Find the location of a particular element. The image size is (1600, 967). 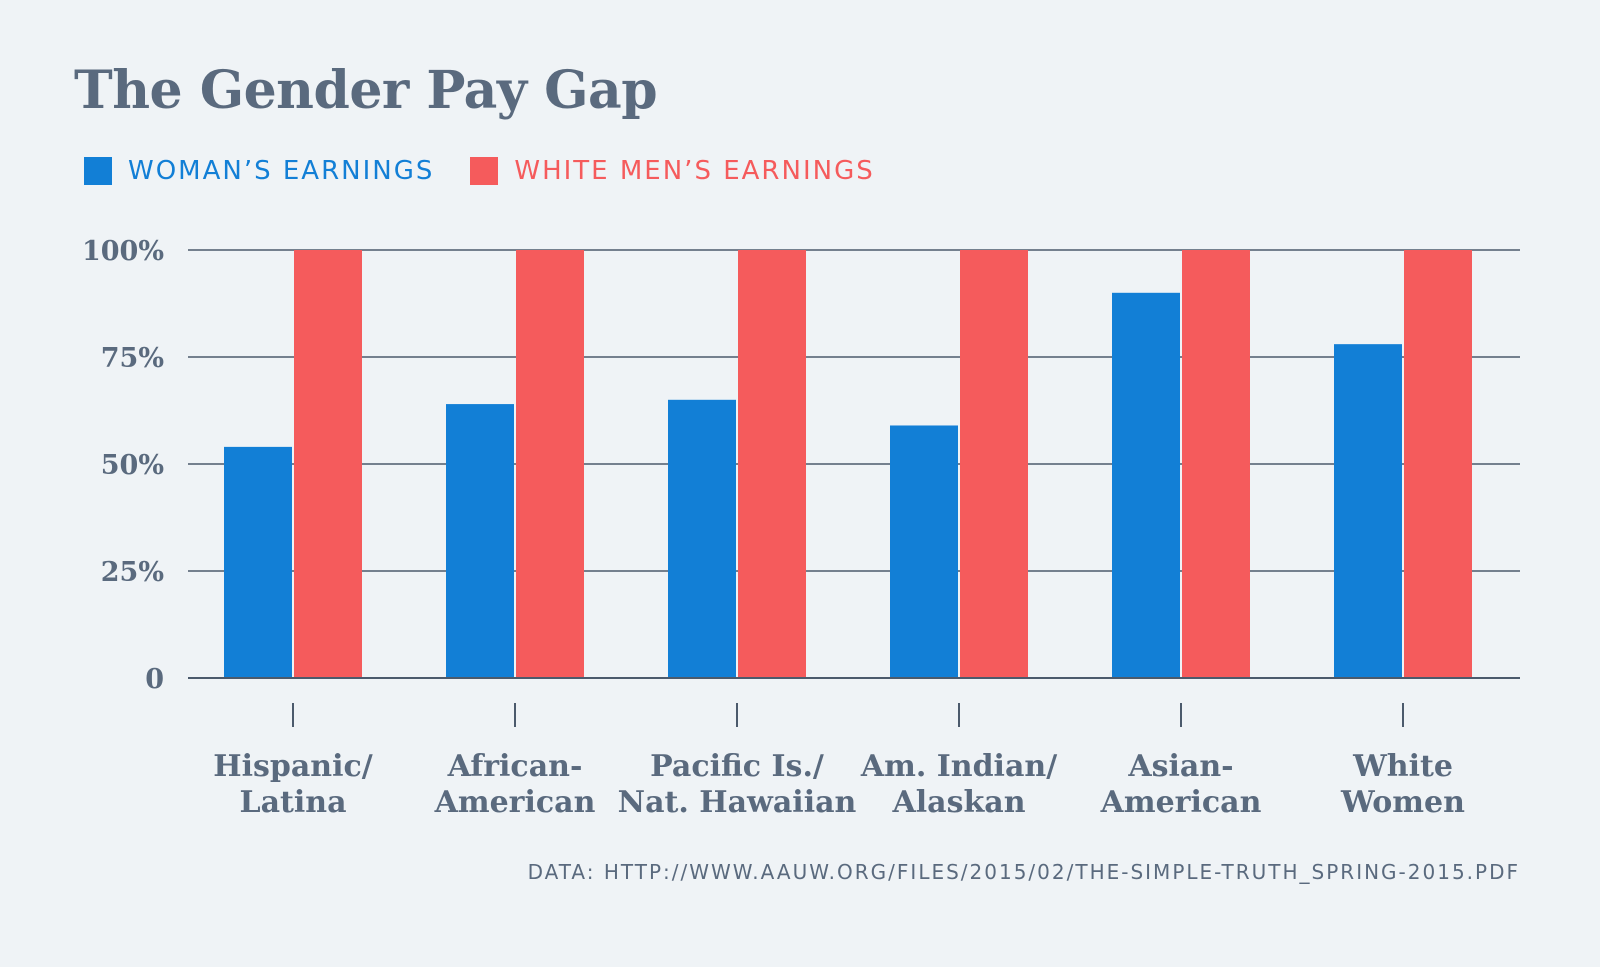

x-tick-label-line: African- is located at coordinates (515, 766).